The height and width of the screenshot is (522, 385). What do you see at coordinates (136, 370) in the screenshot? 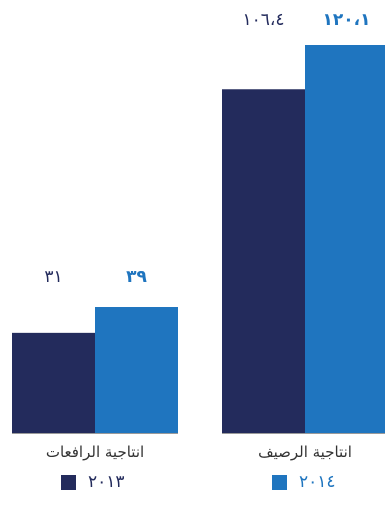
I see `bar-٢٠١٤-0` at bounding box center [136, 370].